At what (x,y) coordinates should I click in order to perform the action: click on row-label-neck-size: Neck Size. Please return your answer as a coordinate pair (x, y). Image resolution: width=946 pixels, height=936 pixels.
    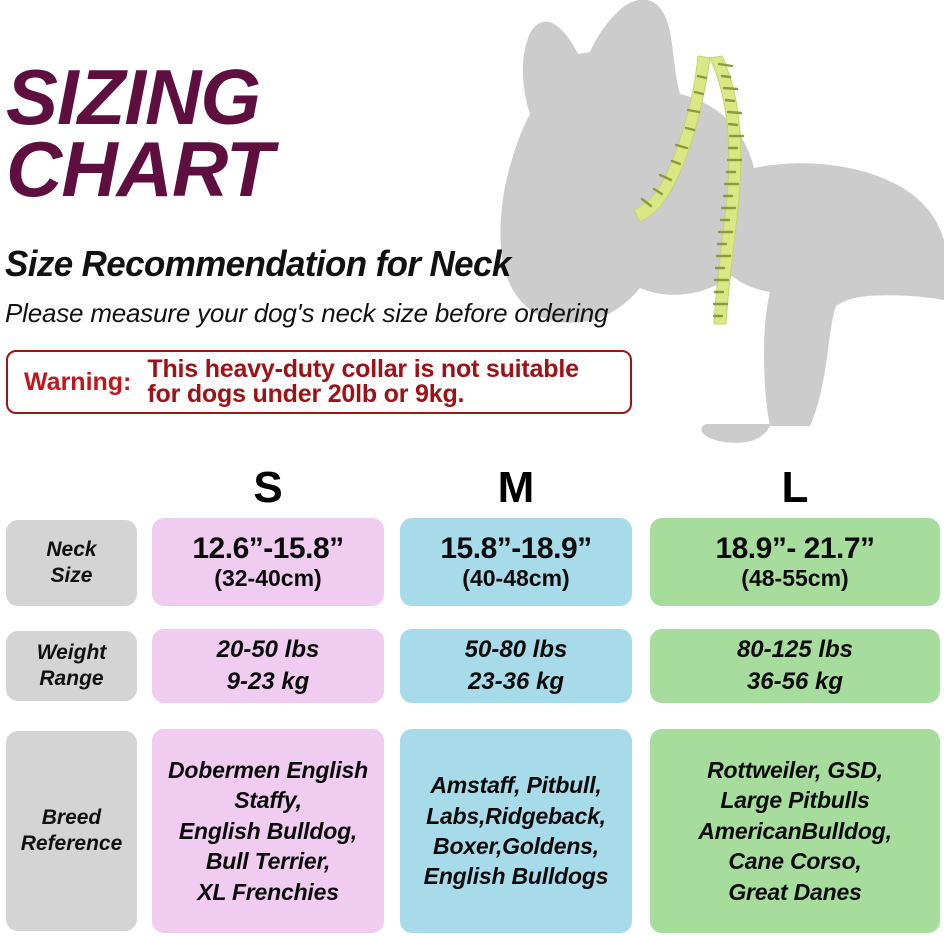
    Looking at the image, I should click on (71, 563).